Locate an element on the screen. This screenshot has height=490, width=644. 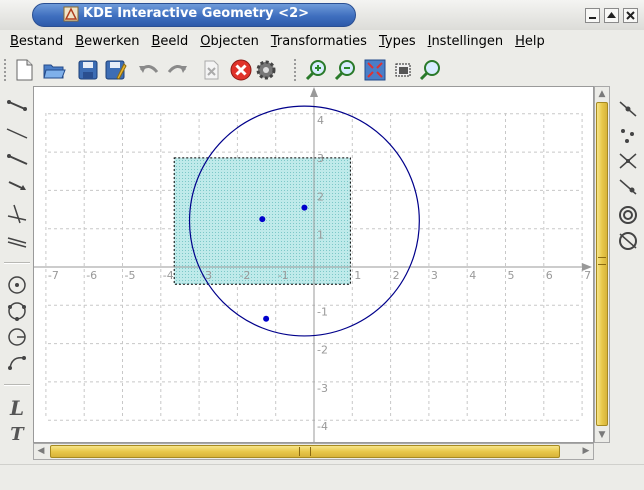
circle-center-point-tool is located at coordinates (17, 285).